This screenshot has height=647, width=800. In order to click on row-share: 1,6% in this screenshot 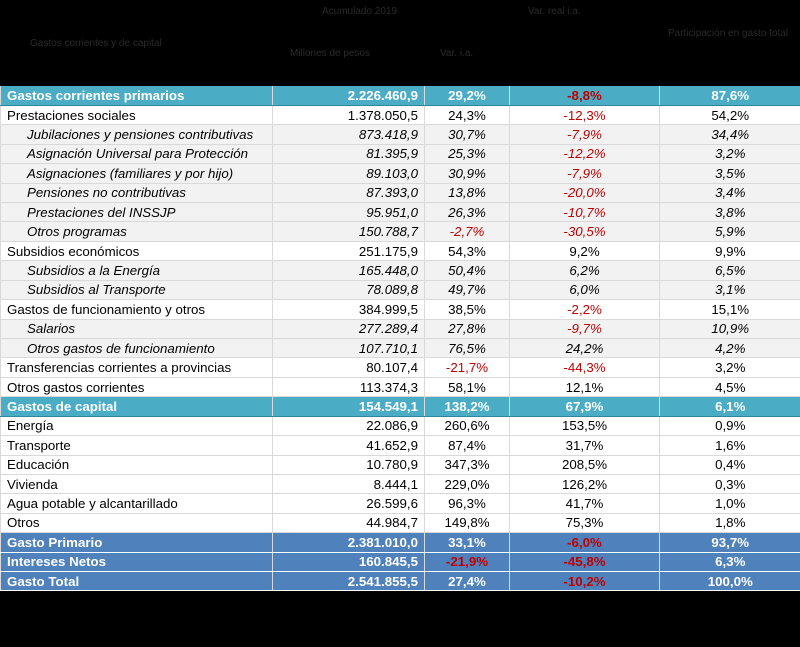, I will do `click(729, 445)`.